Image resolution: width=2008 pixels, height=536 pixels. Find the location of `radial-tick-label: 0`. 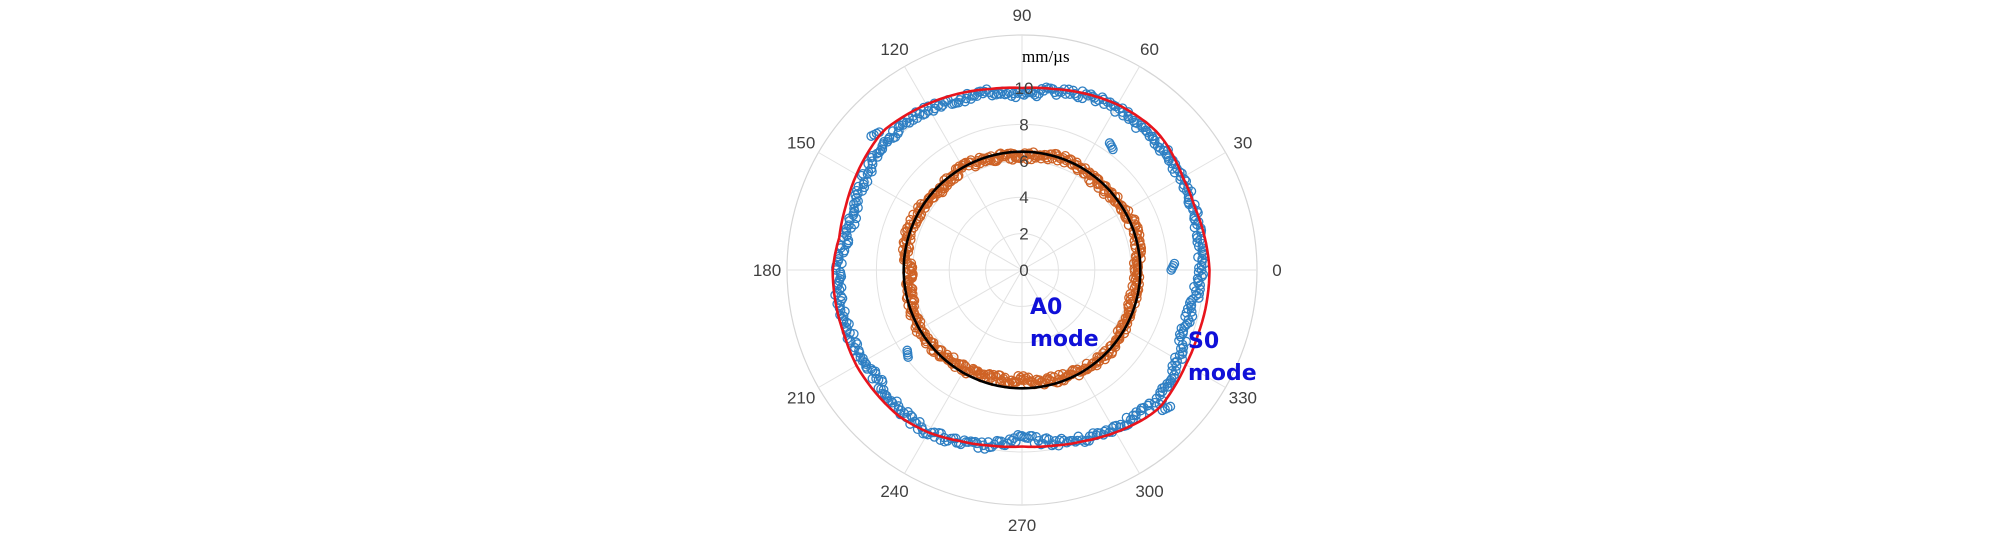

radial-tick-label: 0 is located at coordinates (1023, 270).